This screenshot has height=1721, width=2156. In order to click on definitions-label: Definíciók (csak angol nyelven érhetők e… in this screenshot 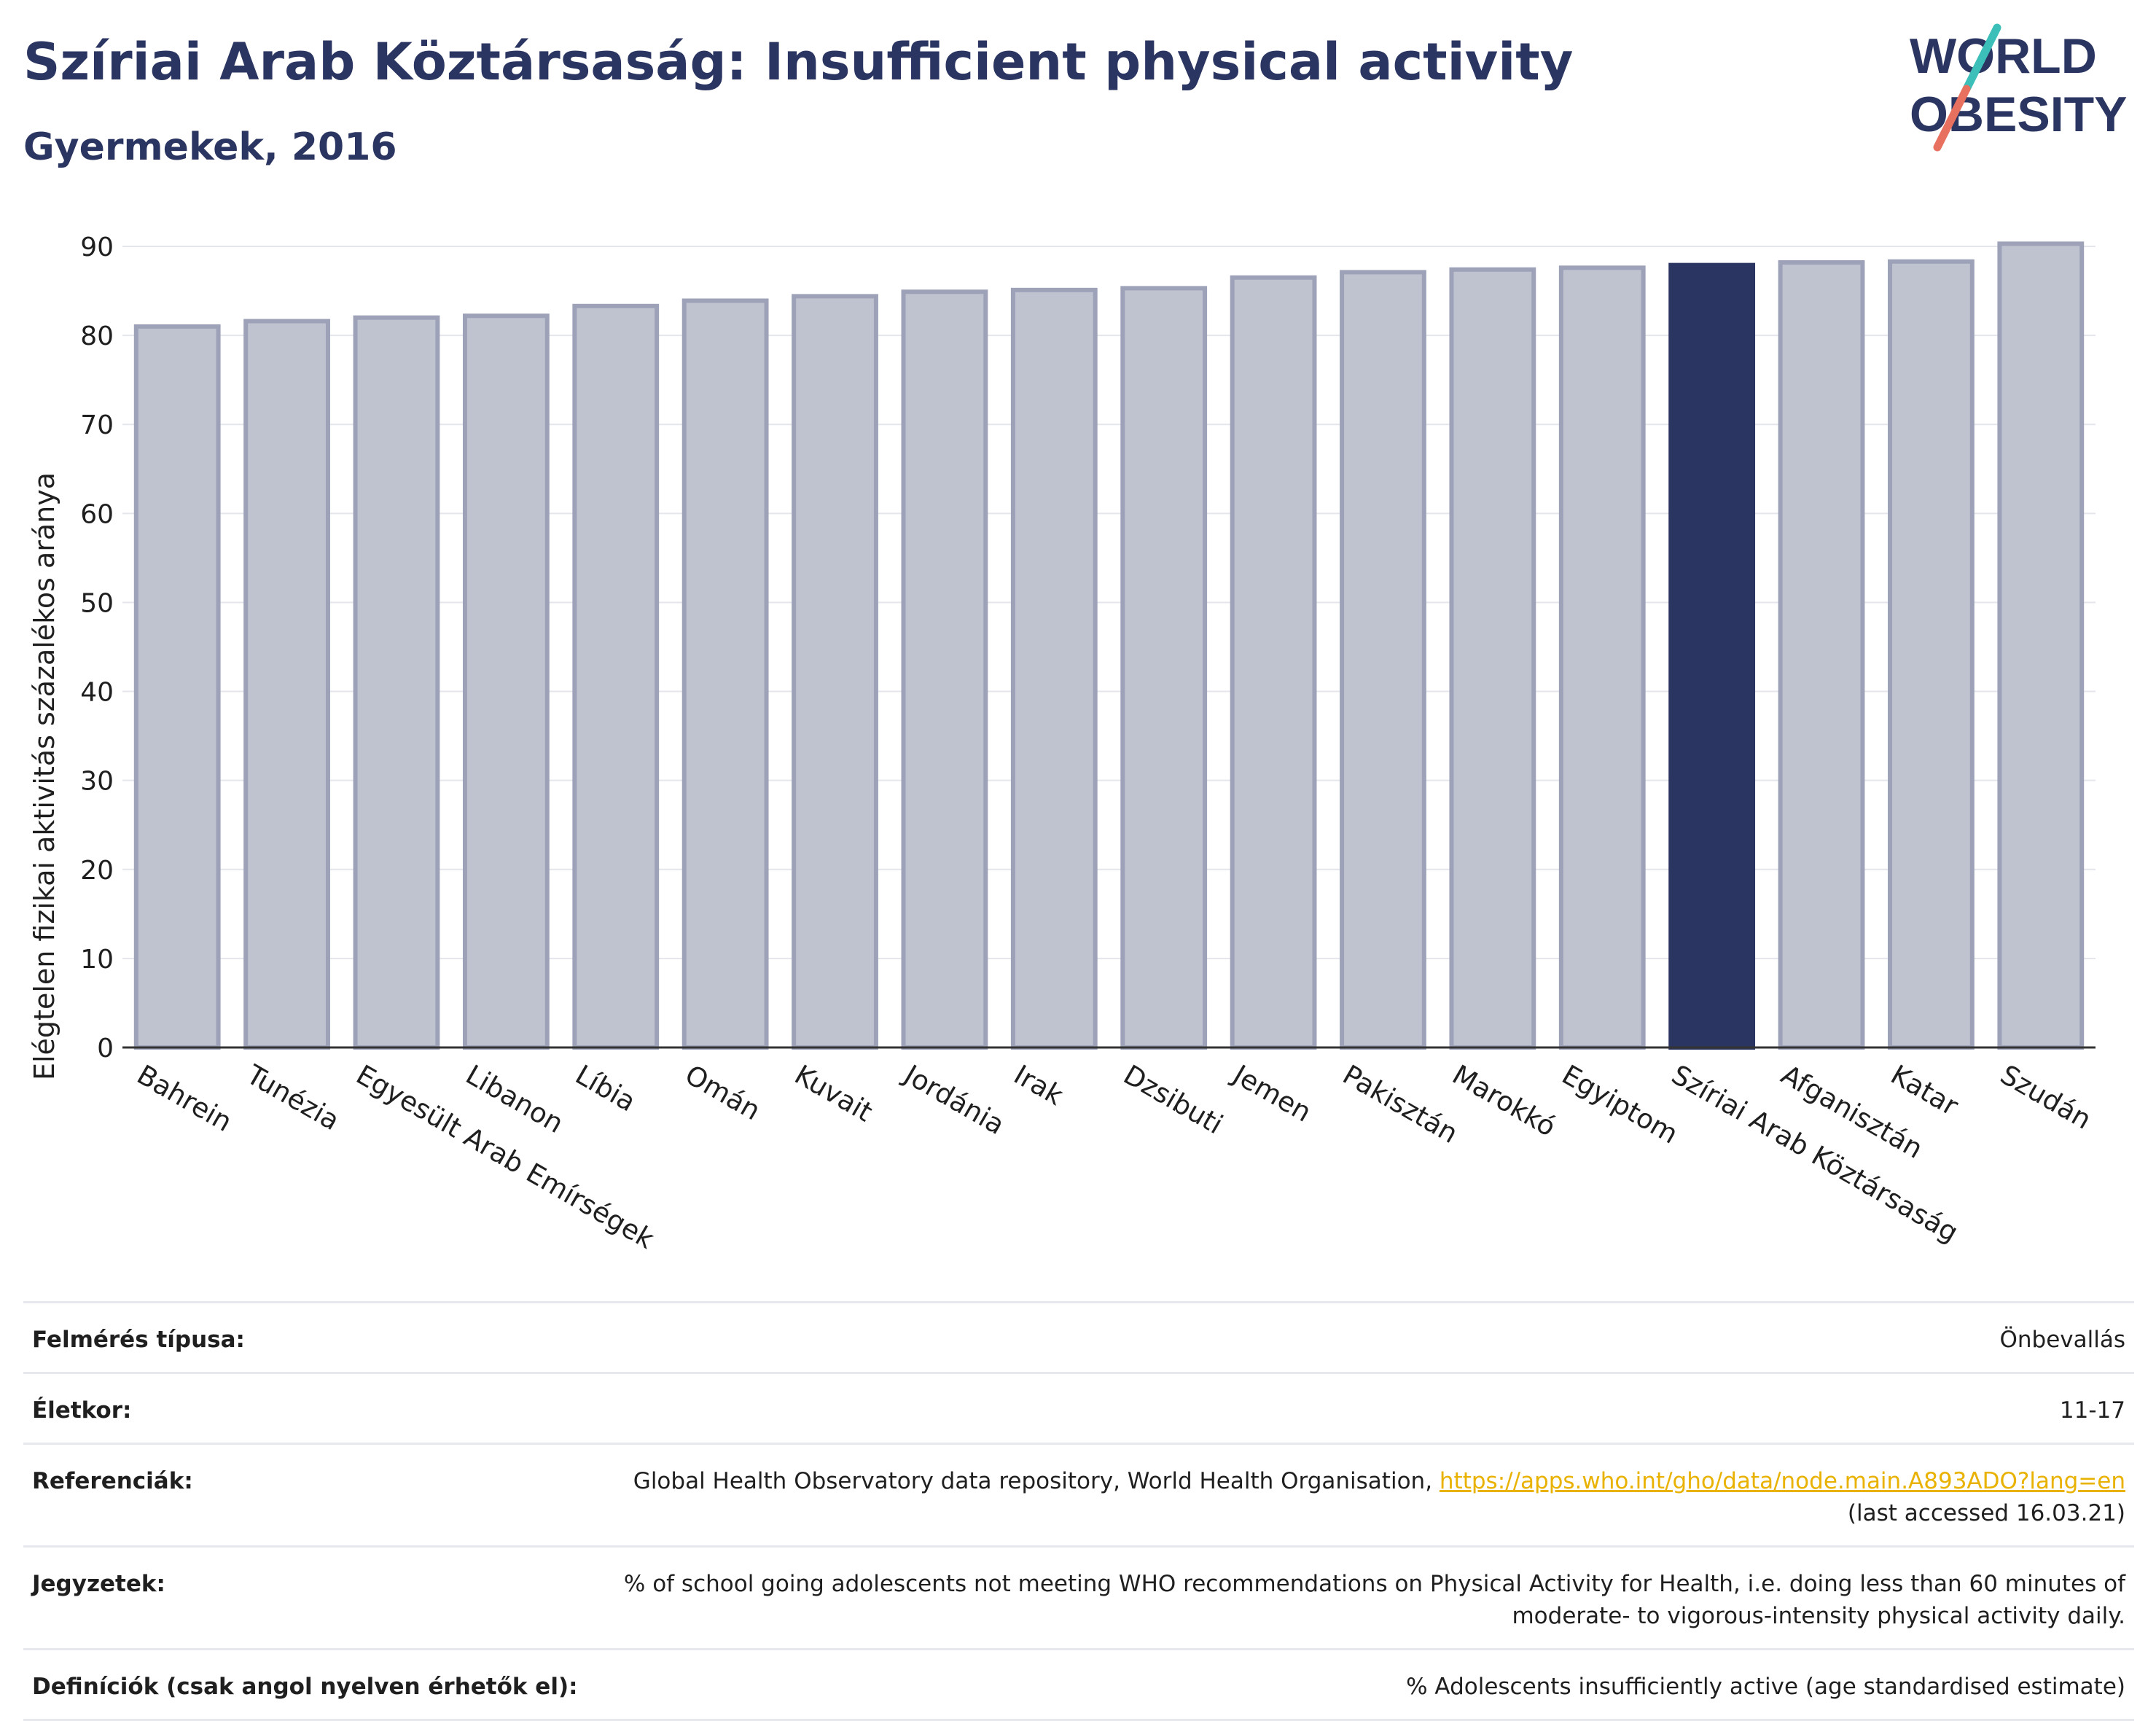, I will do `click(305, 1687)`.